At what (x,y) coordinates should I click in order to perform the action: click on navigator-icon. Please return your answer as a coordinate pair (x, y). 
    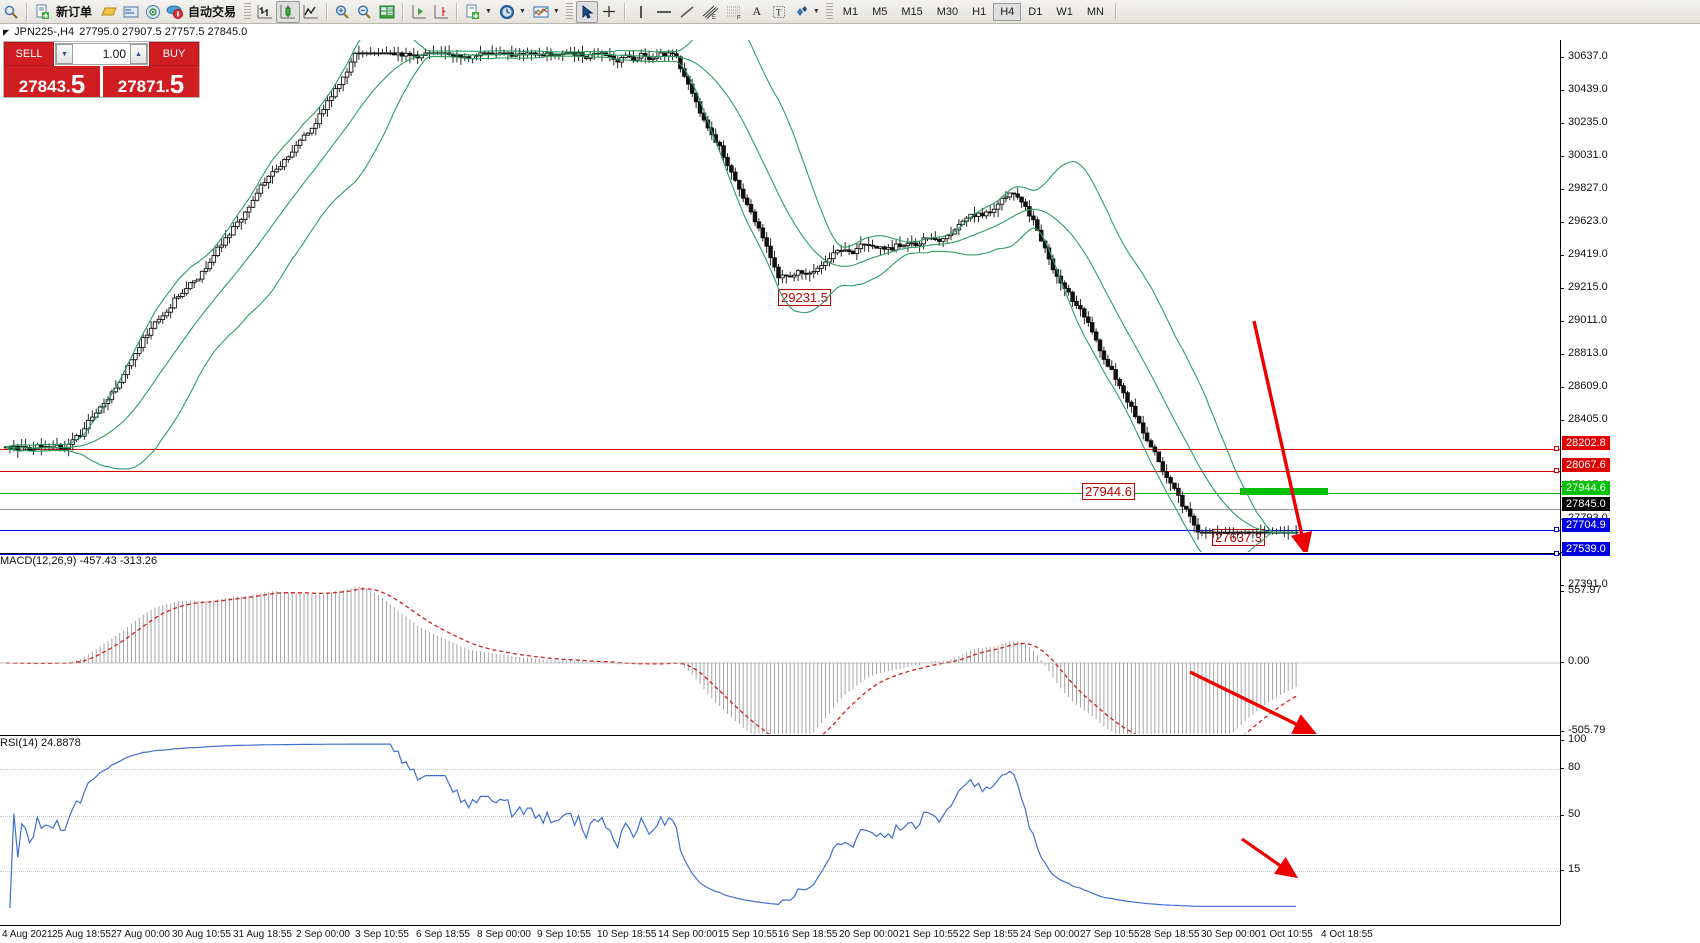
    Looking at the image, I should click on (153, 12).